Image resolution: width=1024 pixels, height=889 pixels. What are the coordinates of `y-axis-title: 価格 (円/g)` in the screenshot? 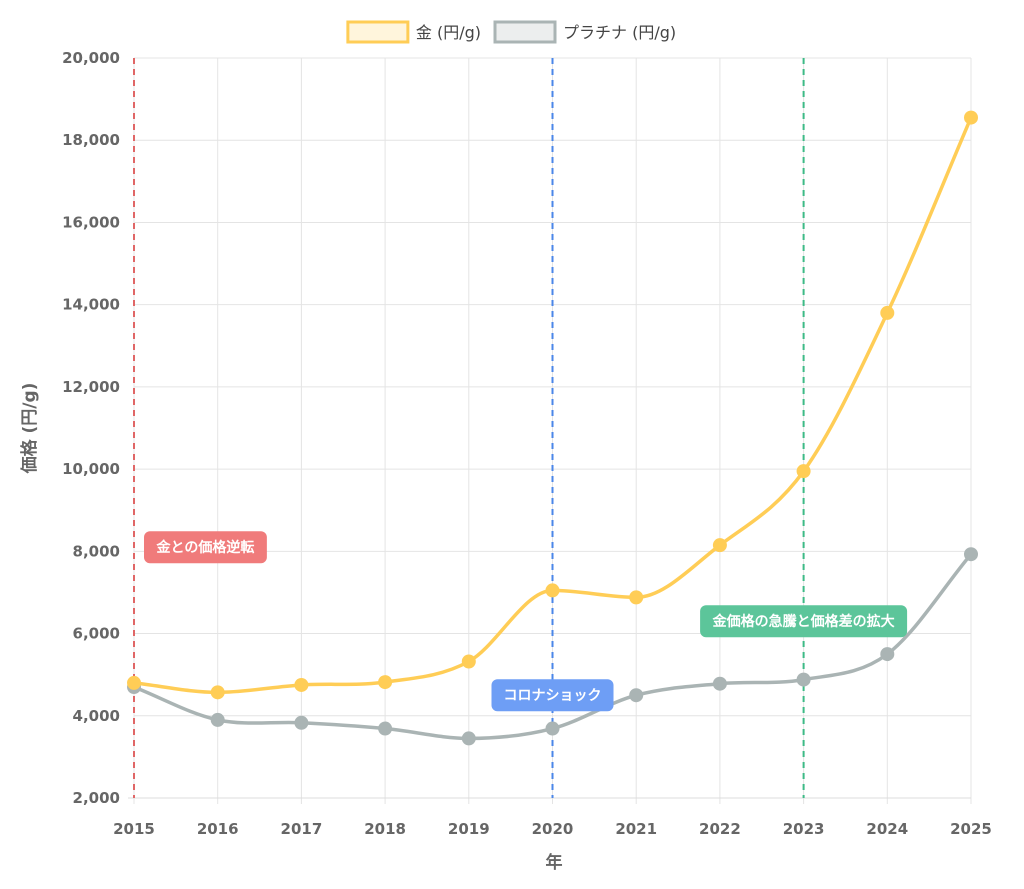 It's located at (29, 429).